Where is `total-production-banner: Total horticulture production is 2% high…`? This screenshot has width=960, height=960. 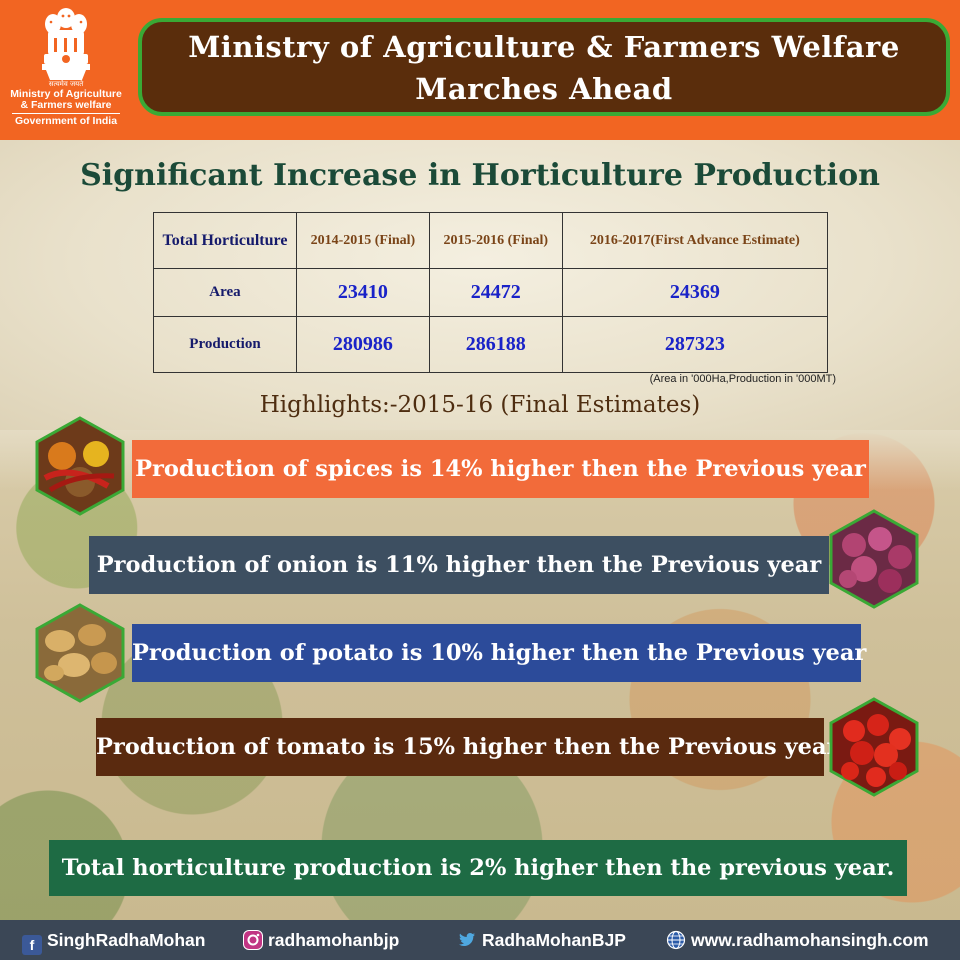
total-production-banner: Total horticulture production is 2% high… is located at coordinates (478, 868).